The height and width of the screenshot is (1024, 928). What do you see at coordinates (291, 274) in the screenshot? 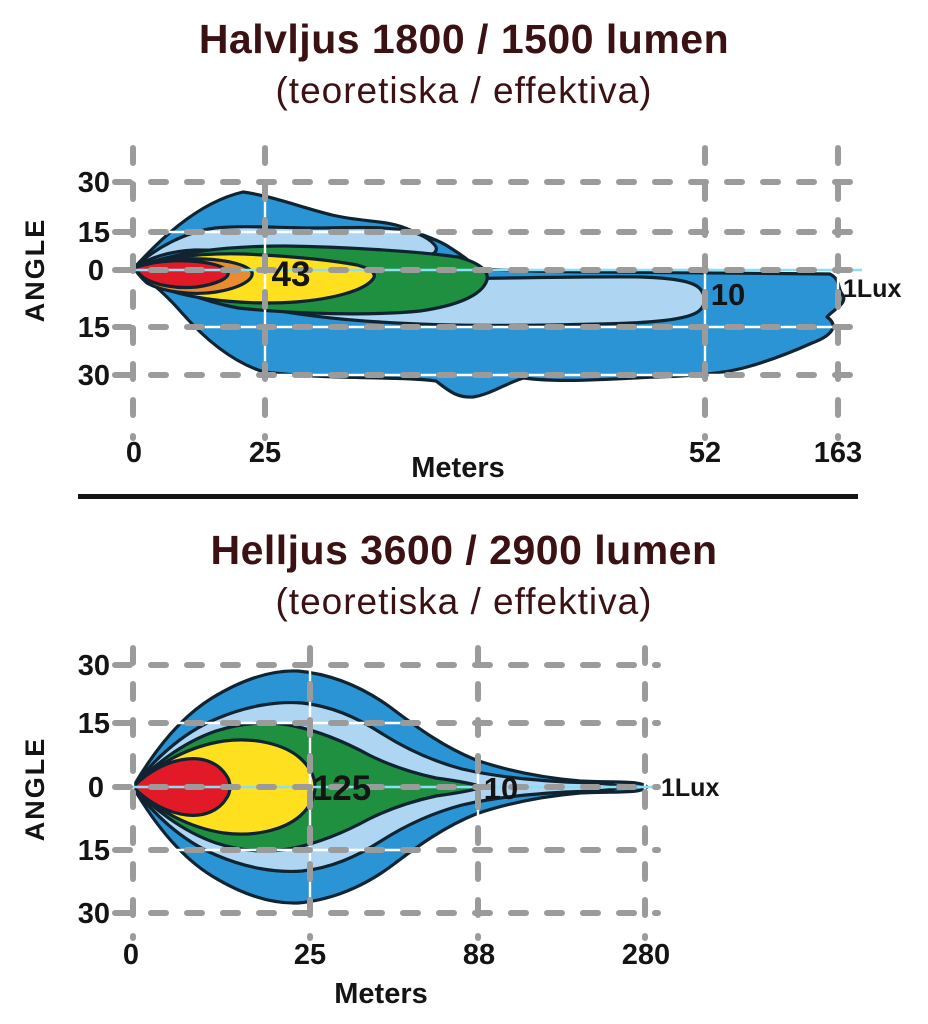
I see `lux-label-43: 43` at bounding box center [291, 274].